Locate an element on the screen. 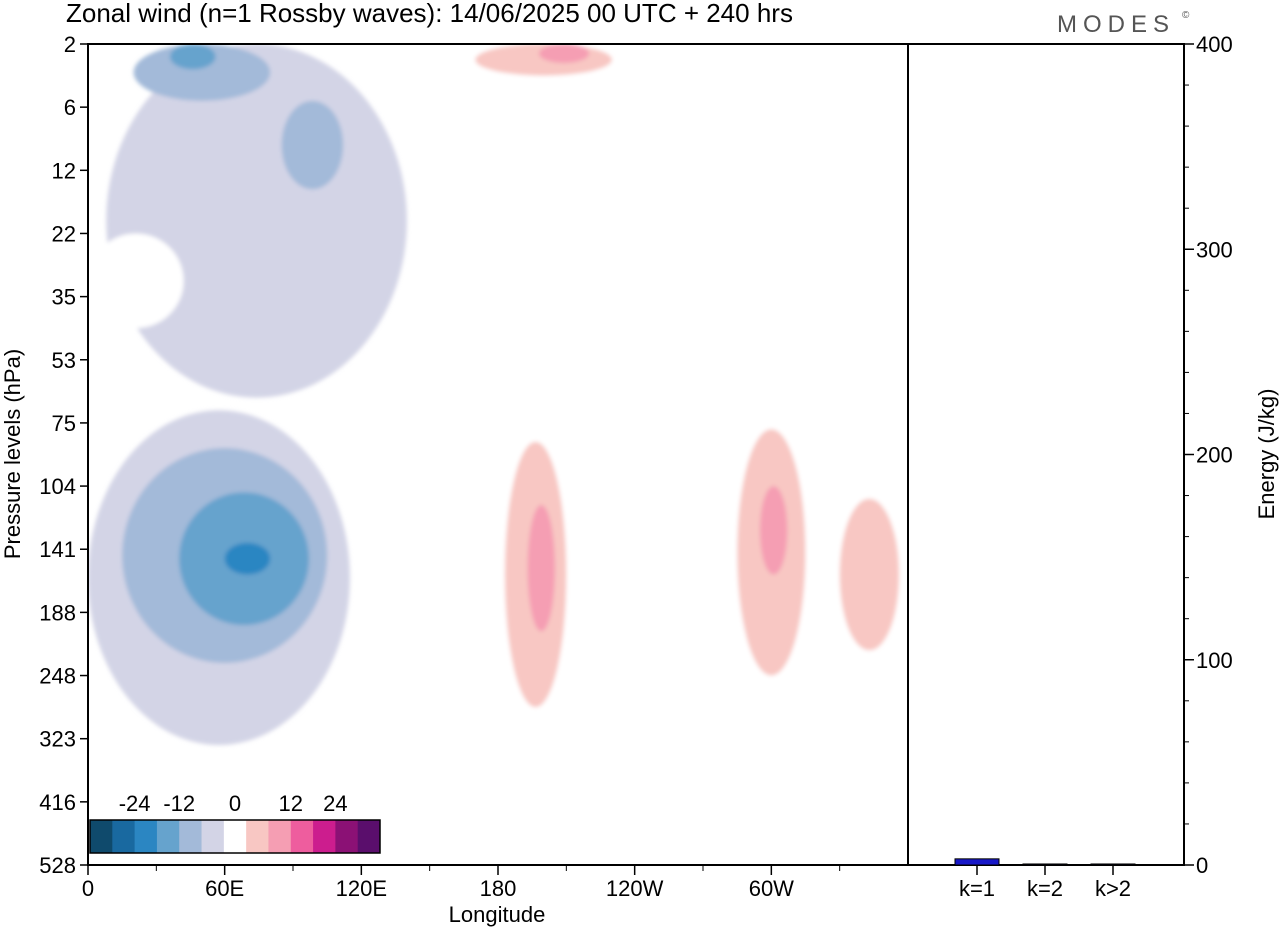 Image resolution: width=1280 pixels, height=930 pixels. y-tick-label: 248 is located at coordinates (57, 676).